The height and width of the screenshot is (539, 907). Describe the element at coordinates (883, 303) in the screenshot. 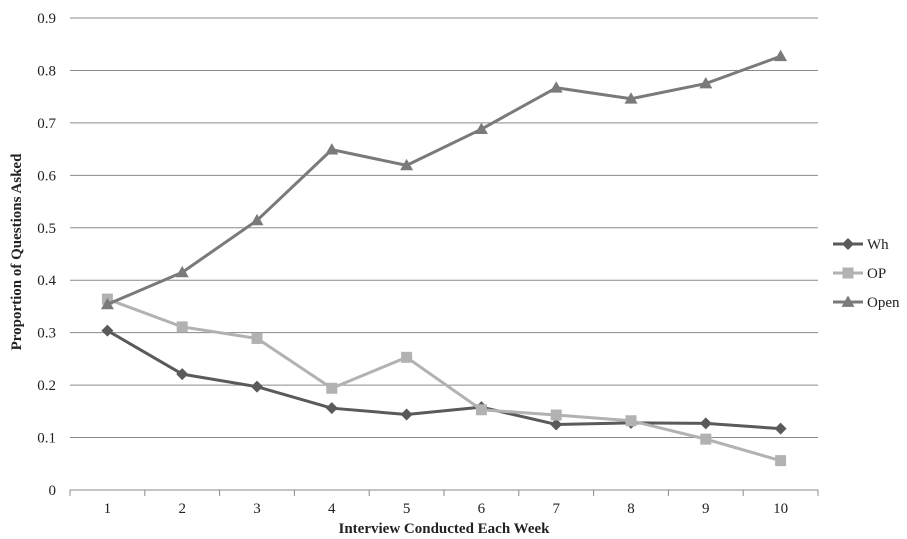

I see `legend-label-open: Open` at that location.